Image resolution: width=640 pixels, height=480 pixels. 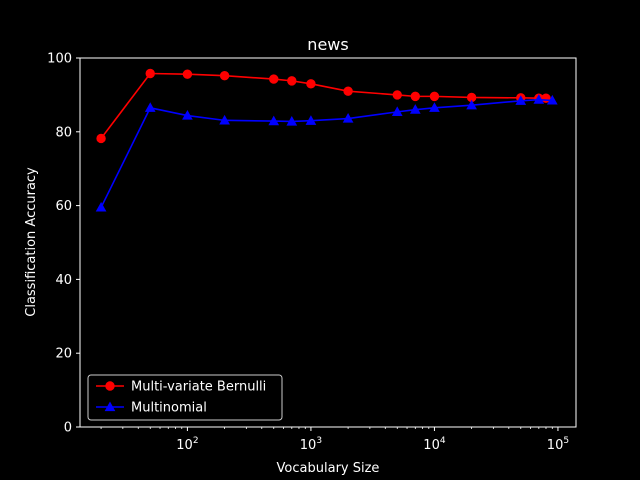 I want to click on y-tick-label: 20, so click(x=63, y=354).